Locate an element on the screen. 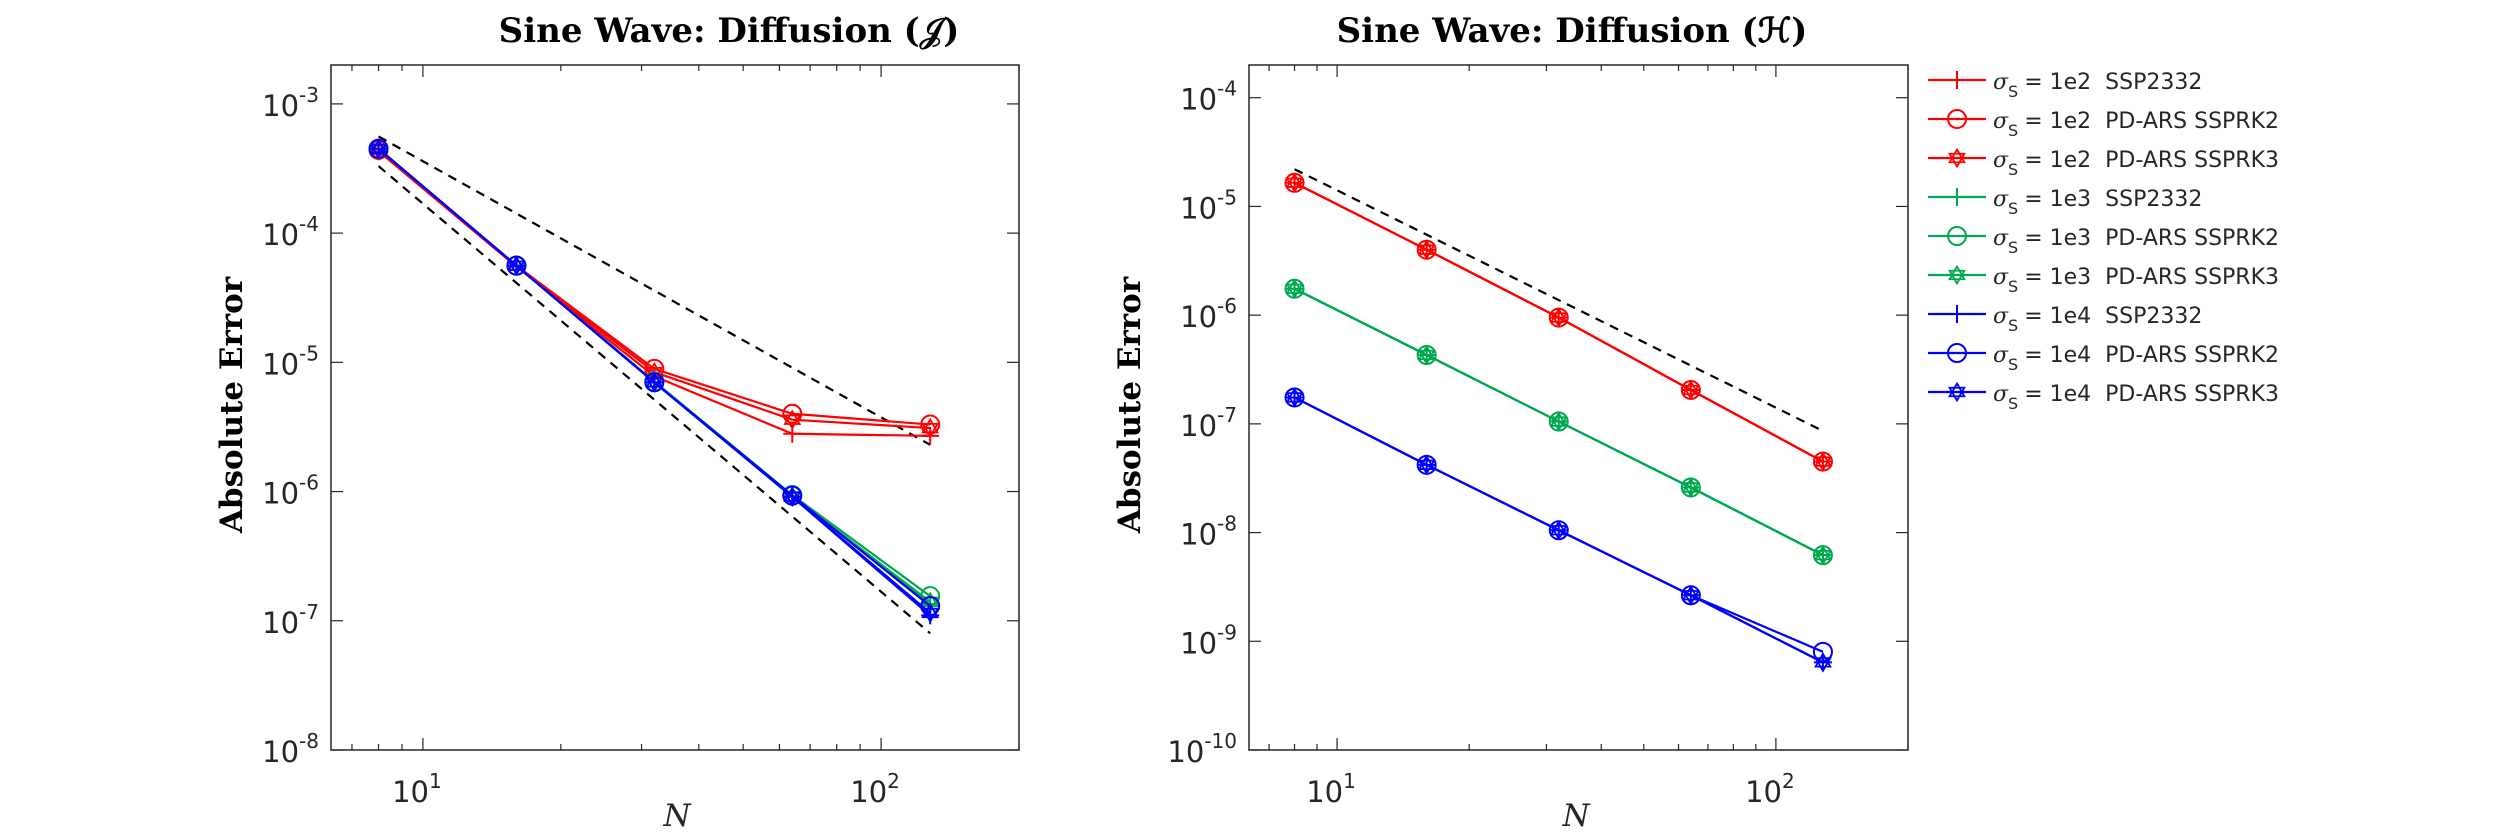  right-y-tick-label: 10⁻⁵ is located at coordinates (1208, 205).